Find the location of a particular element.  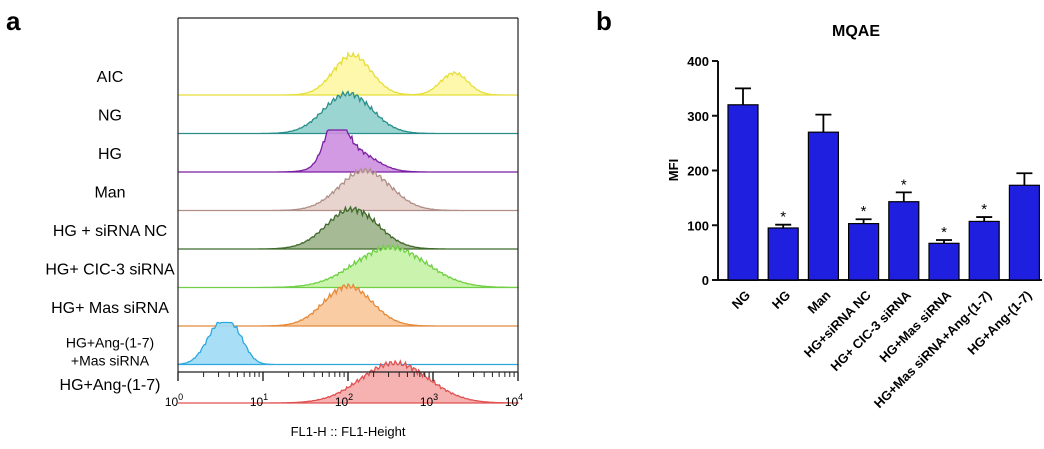

bar-y-tick-label: 200 is located at coordinates (698, 171).